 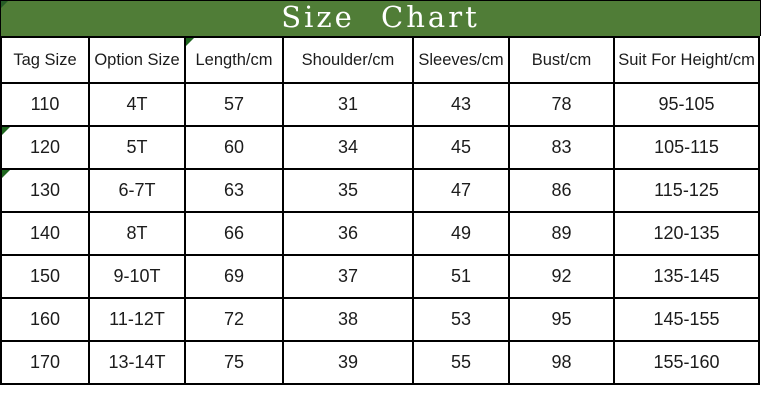 I want to click on table-cell: 140, so click(x=45, y=233).